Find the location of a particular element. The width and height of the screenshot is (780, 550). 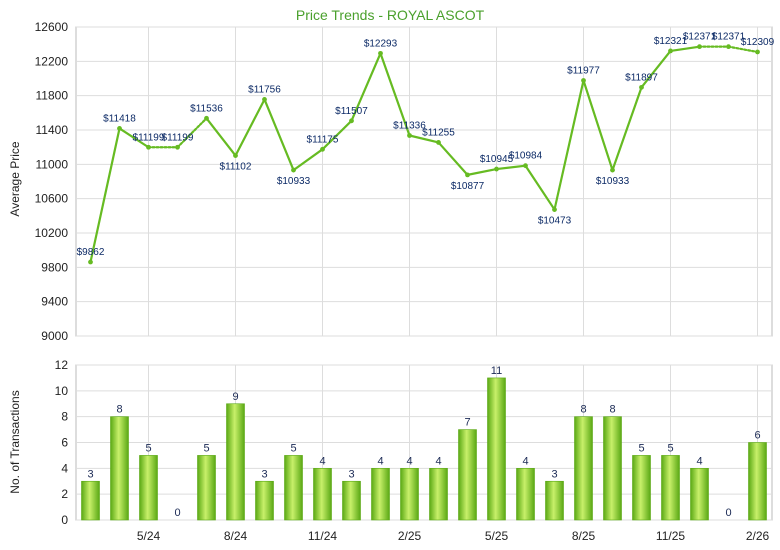

transactions-data-label: 8 is located at coordinates (119, 410).